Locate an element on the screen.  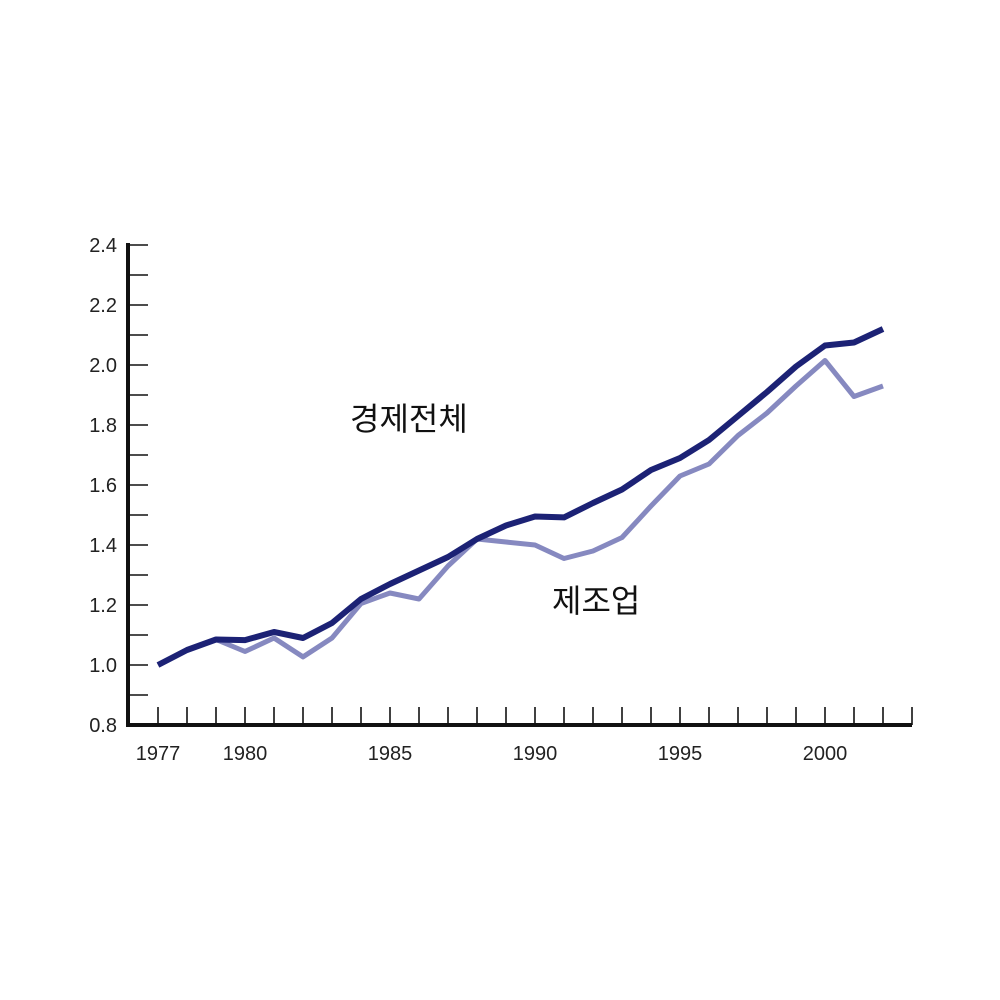
y-tick-label: 1.8 is located at coordinates (103, 426).